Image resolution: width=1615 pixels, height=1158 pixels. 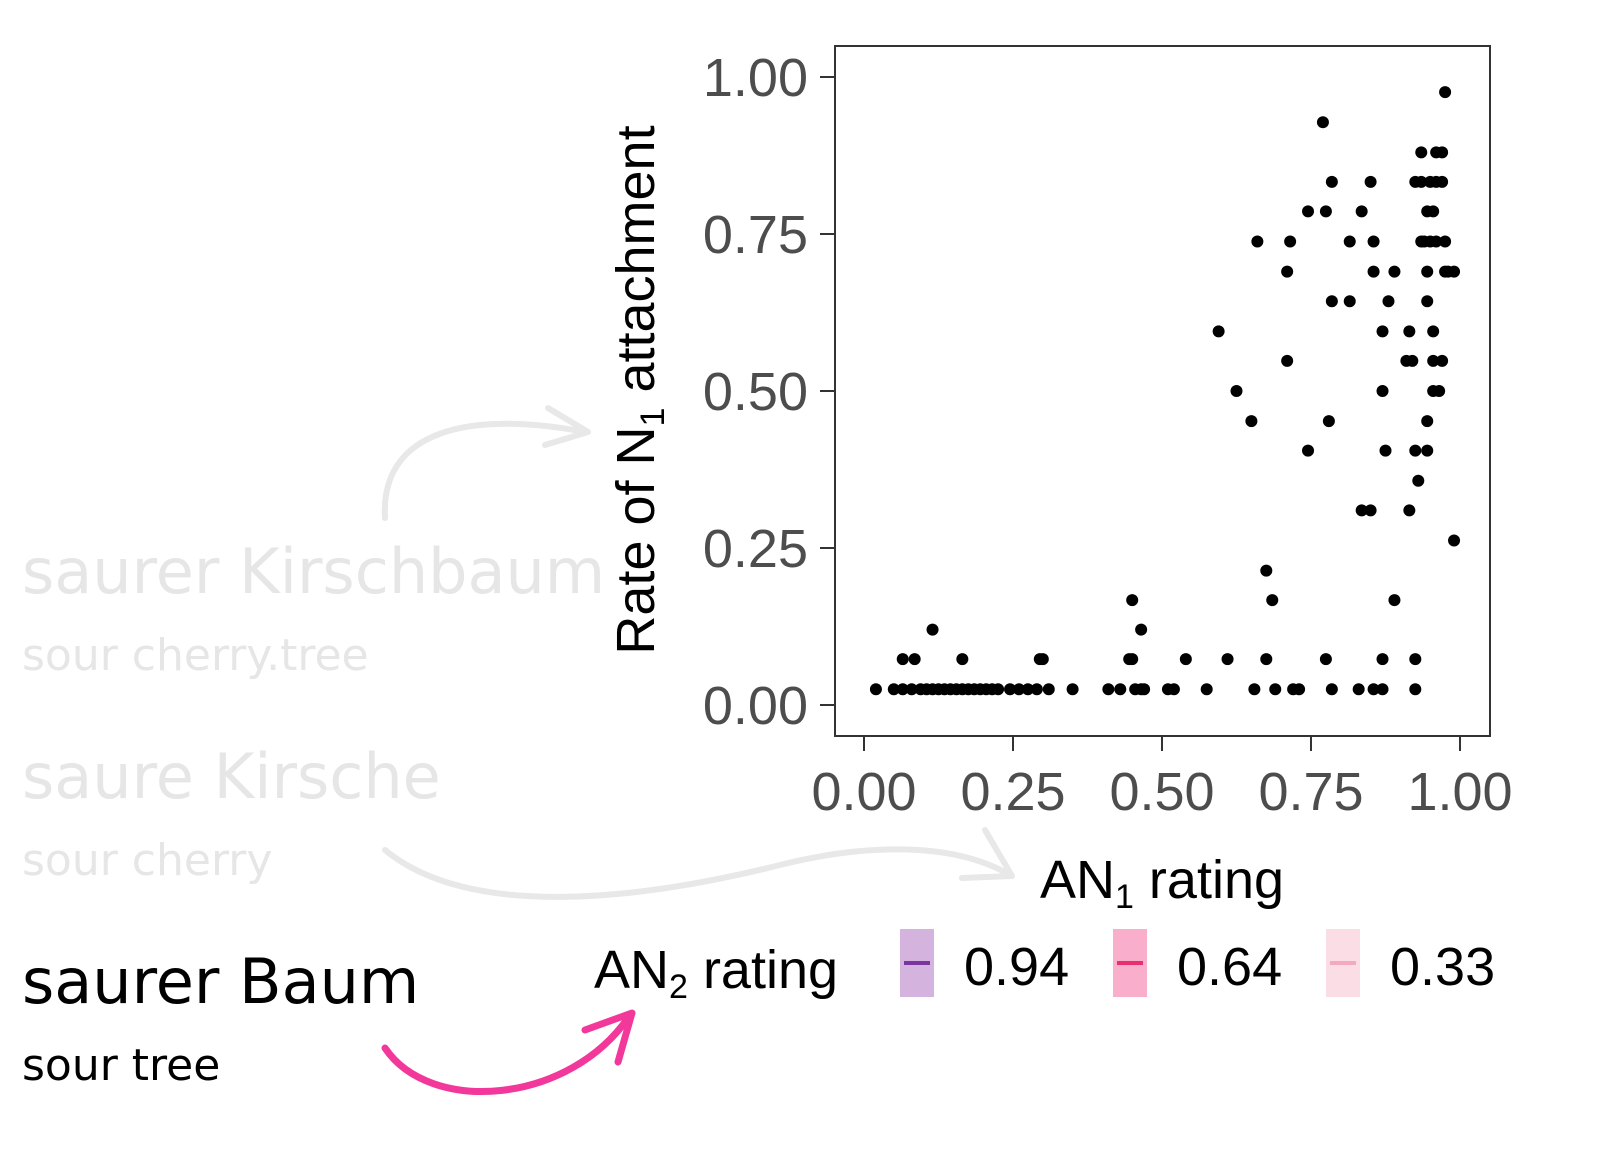 I want to click on x-tick-label-0: 0.00, so click(x=863, y=792).